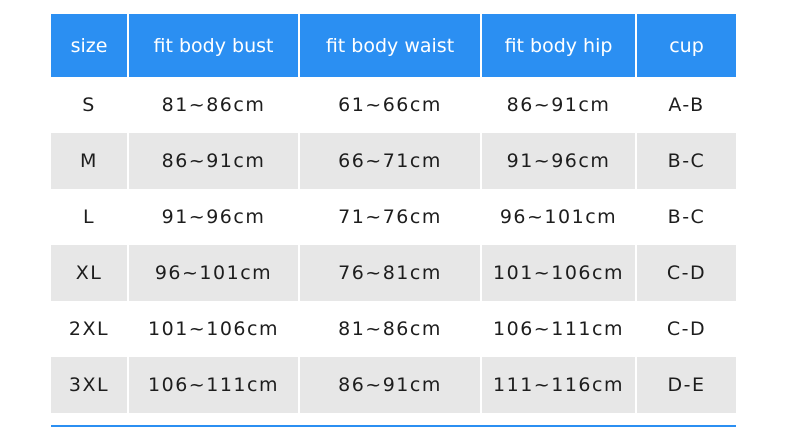 The height and width of the screenshot is (442, 790). I want to click on cell-bust: 101~106cm, so click(214, 329).